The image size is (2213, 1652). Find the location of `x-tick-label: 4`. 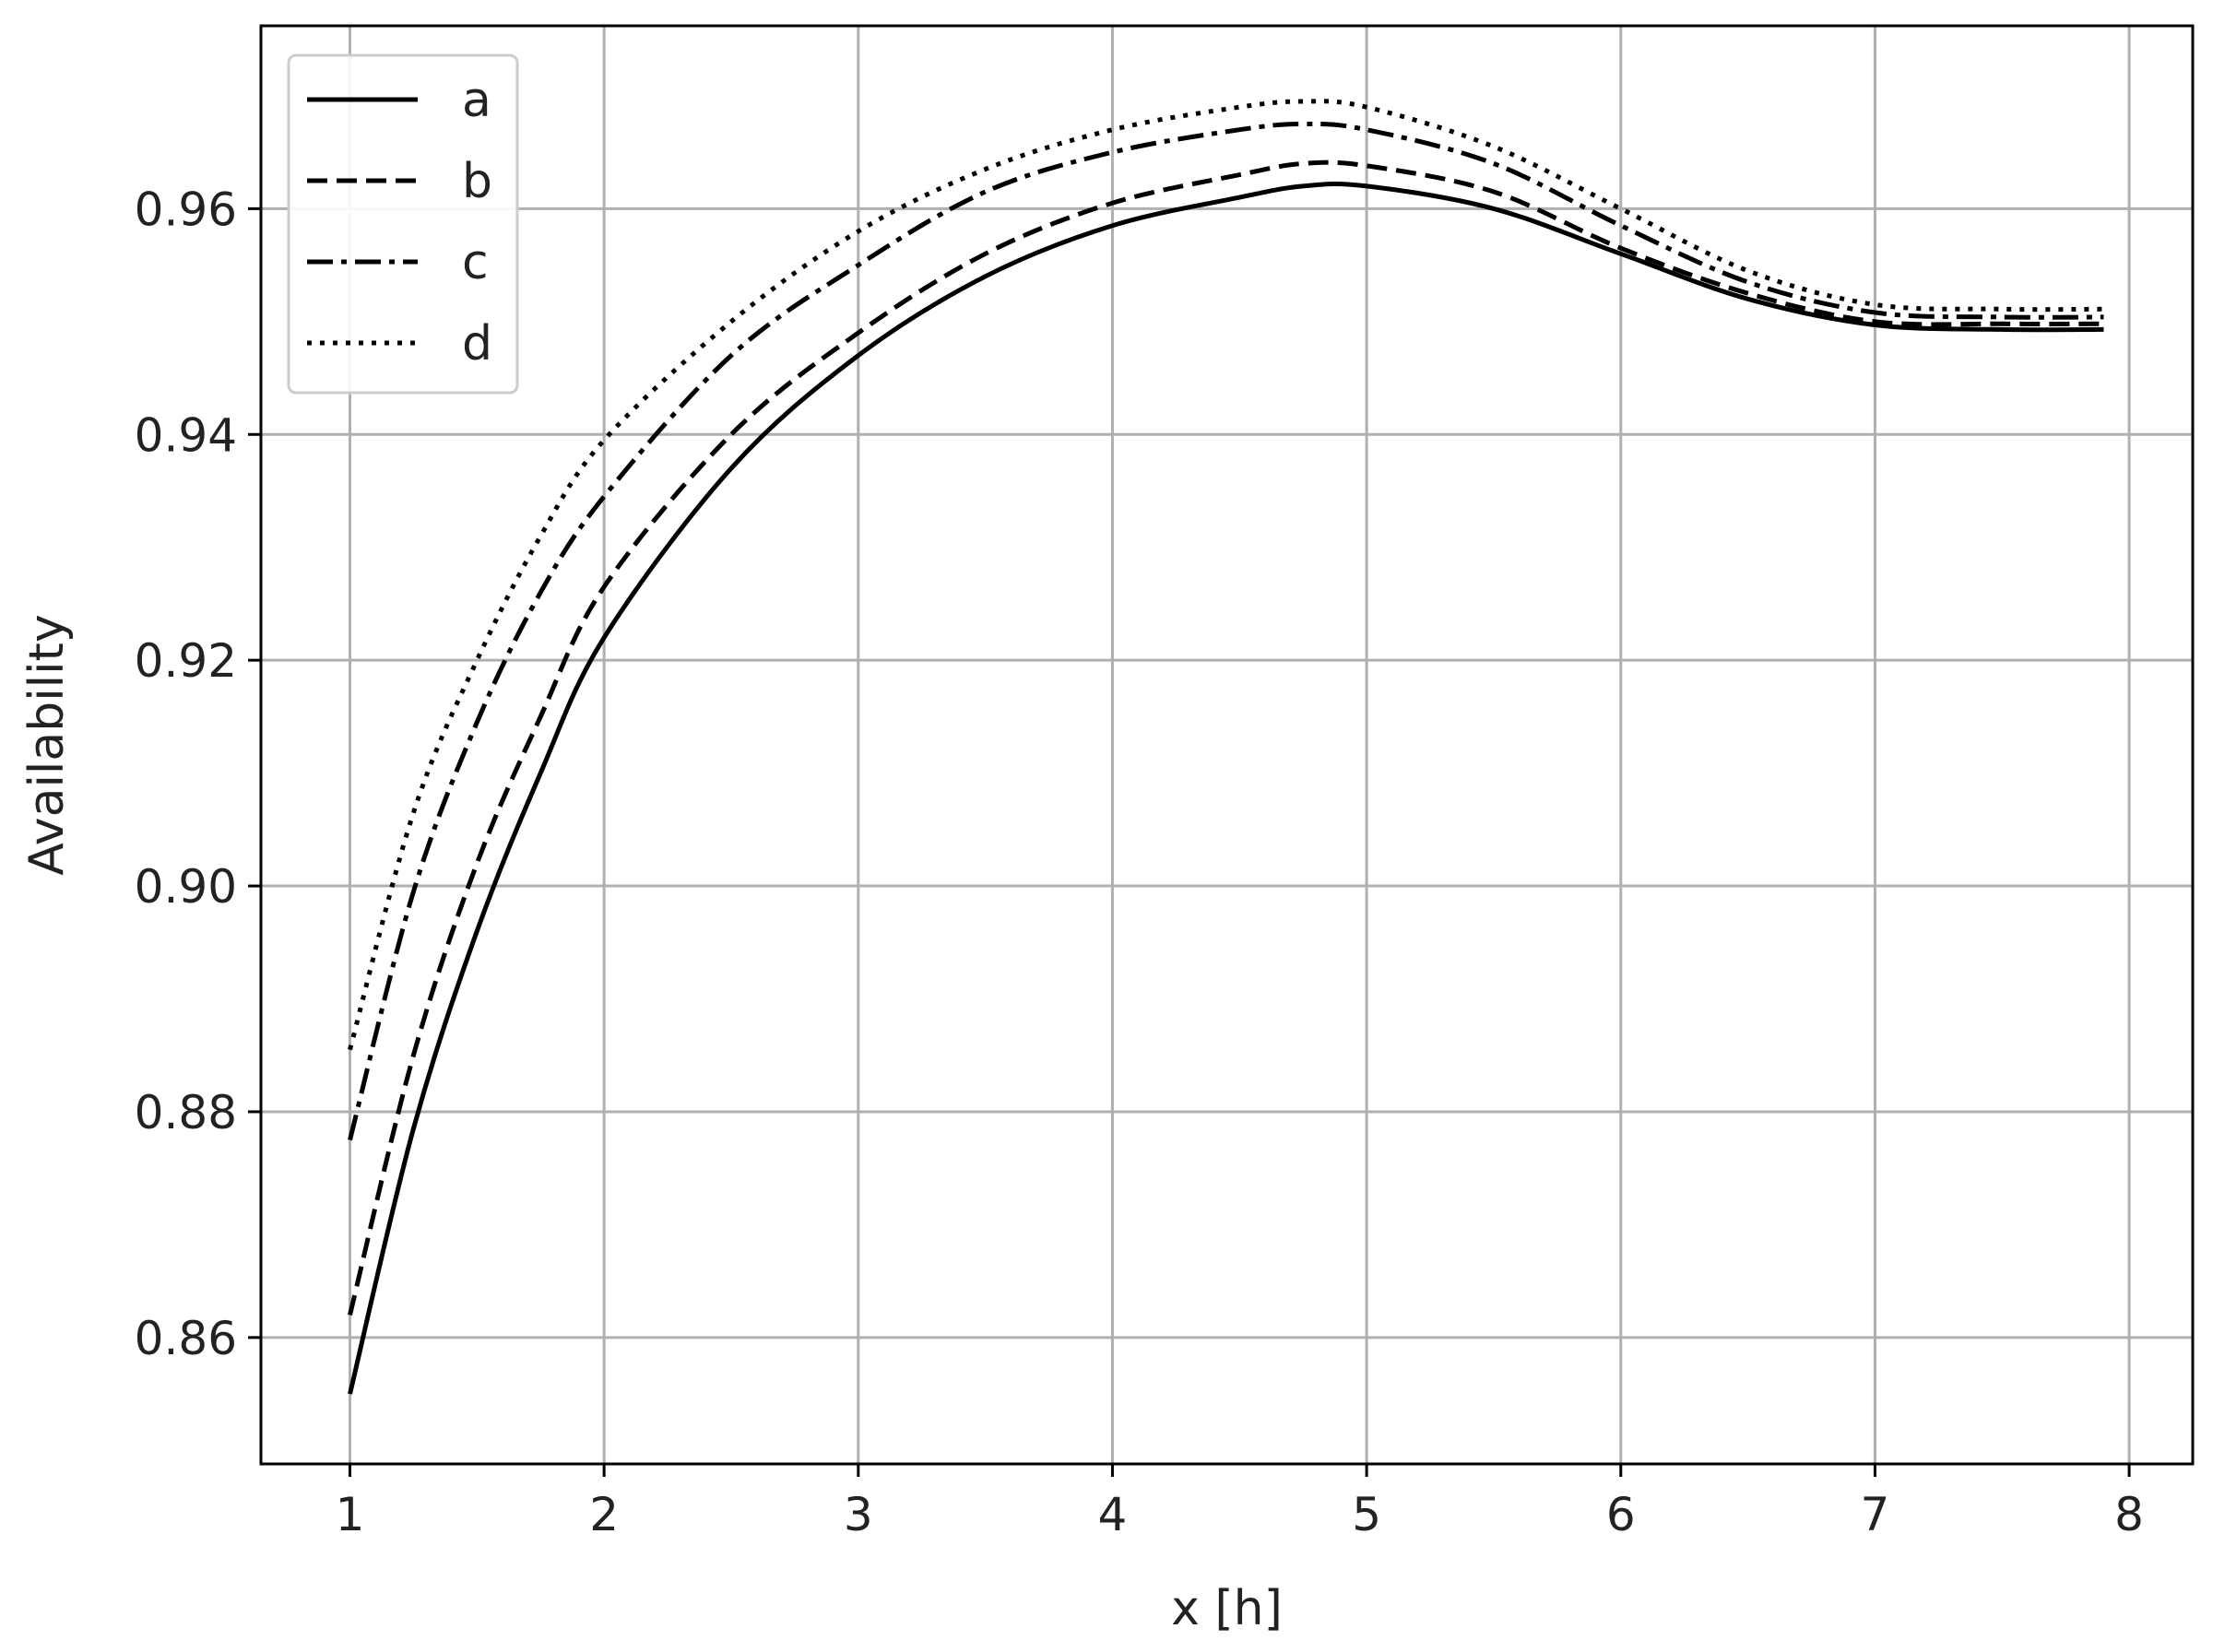

x-tick-label: 4 is located at coordinates (1113, 1514).